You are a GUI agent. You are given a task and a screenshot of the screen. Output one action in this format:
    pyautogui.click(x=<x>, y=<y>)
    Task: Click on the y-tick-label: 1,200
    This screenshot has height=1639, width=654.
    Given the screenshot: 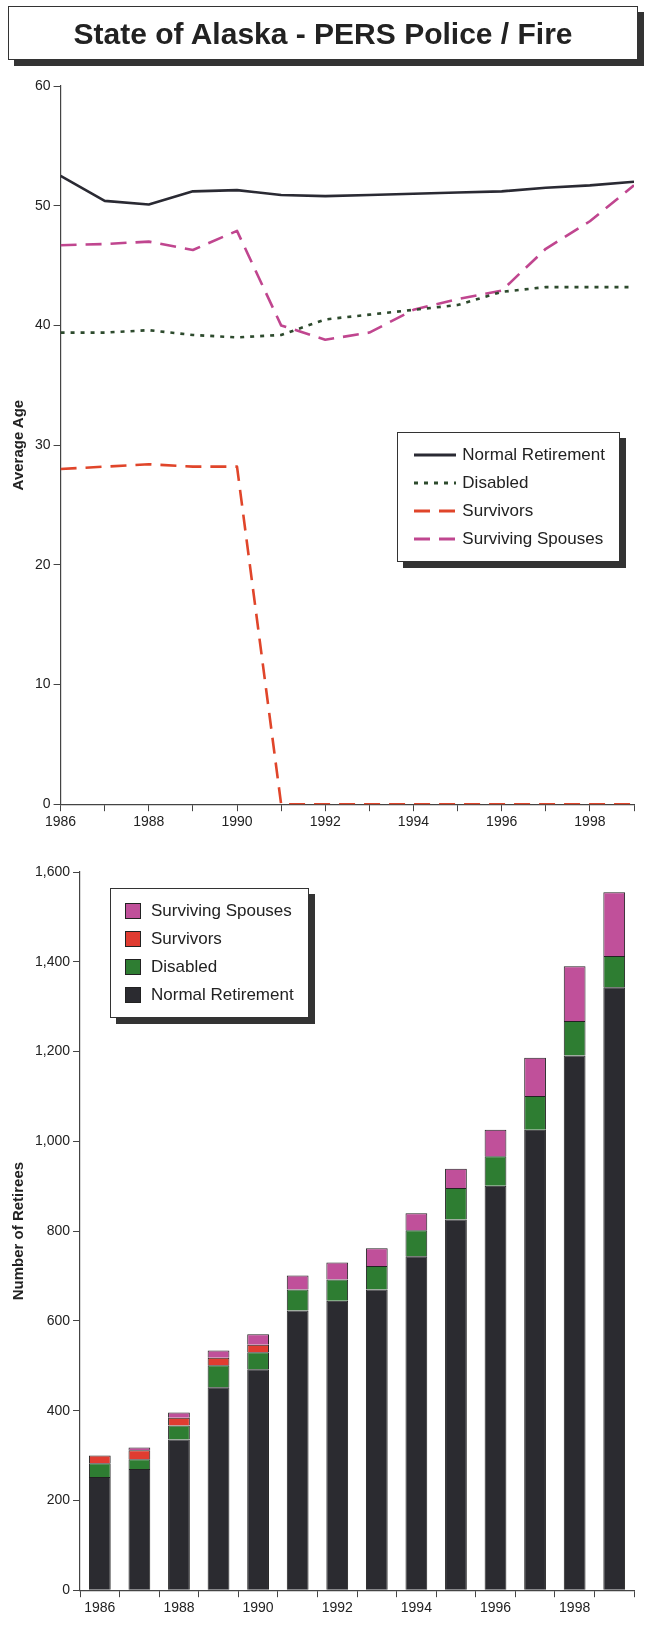 What is the action you would take?
    pyautogui.click(x=52, y=1050)
    